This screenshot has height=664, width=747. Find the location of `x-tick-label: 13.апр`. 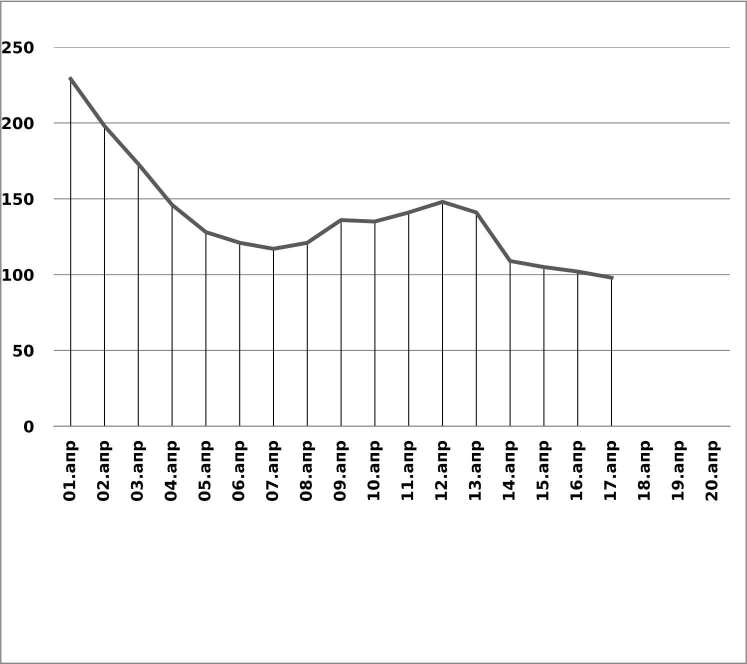

x-tick-label: 13.апр is located at coordinates (476, 470).